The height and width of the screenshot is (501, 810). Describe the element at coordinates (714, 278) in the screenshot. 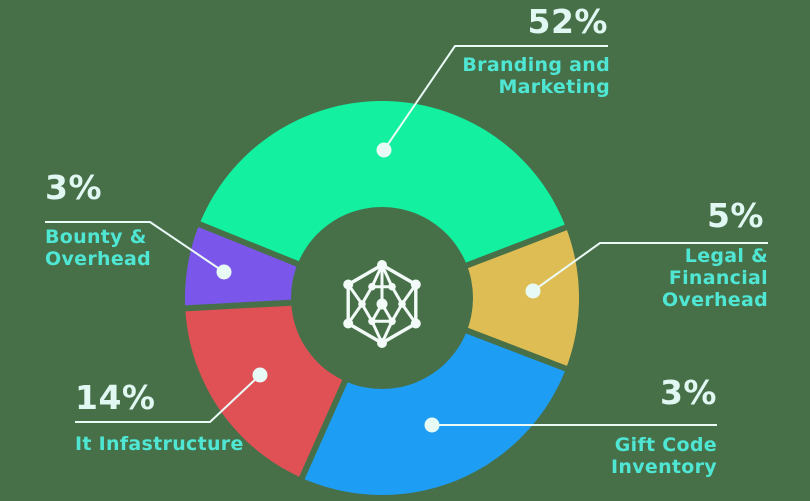

I see `legal-category-label: Legal & Financial Overhead` at that location.